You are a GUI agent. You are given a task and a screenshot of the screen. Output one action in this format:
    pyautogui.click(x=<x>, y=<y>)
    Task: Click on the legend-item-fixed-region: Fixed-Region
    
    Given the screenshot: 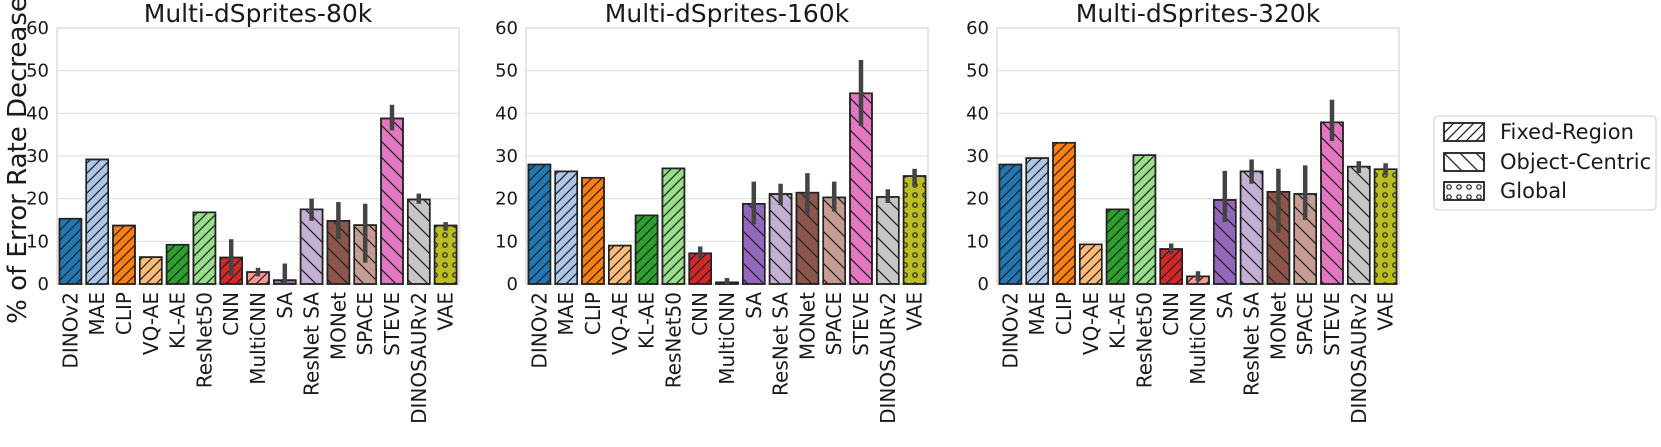 What is the action you would take?
    pyautogui.click(x=1538, y=132)
    